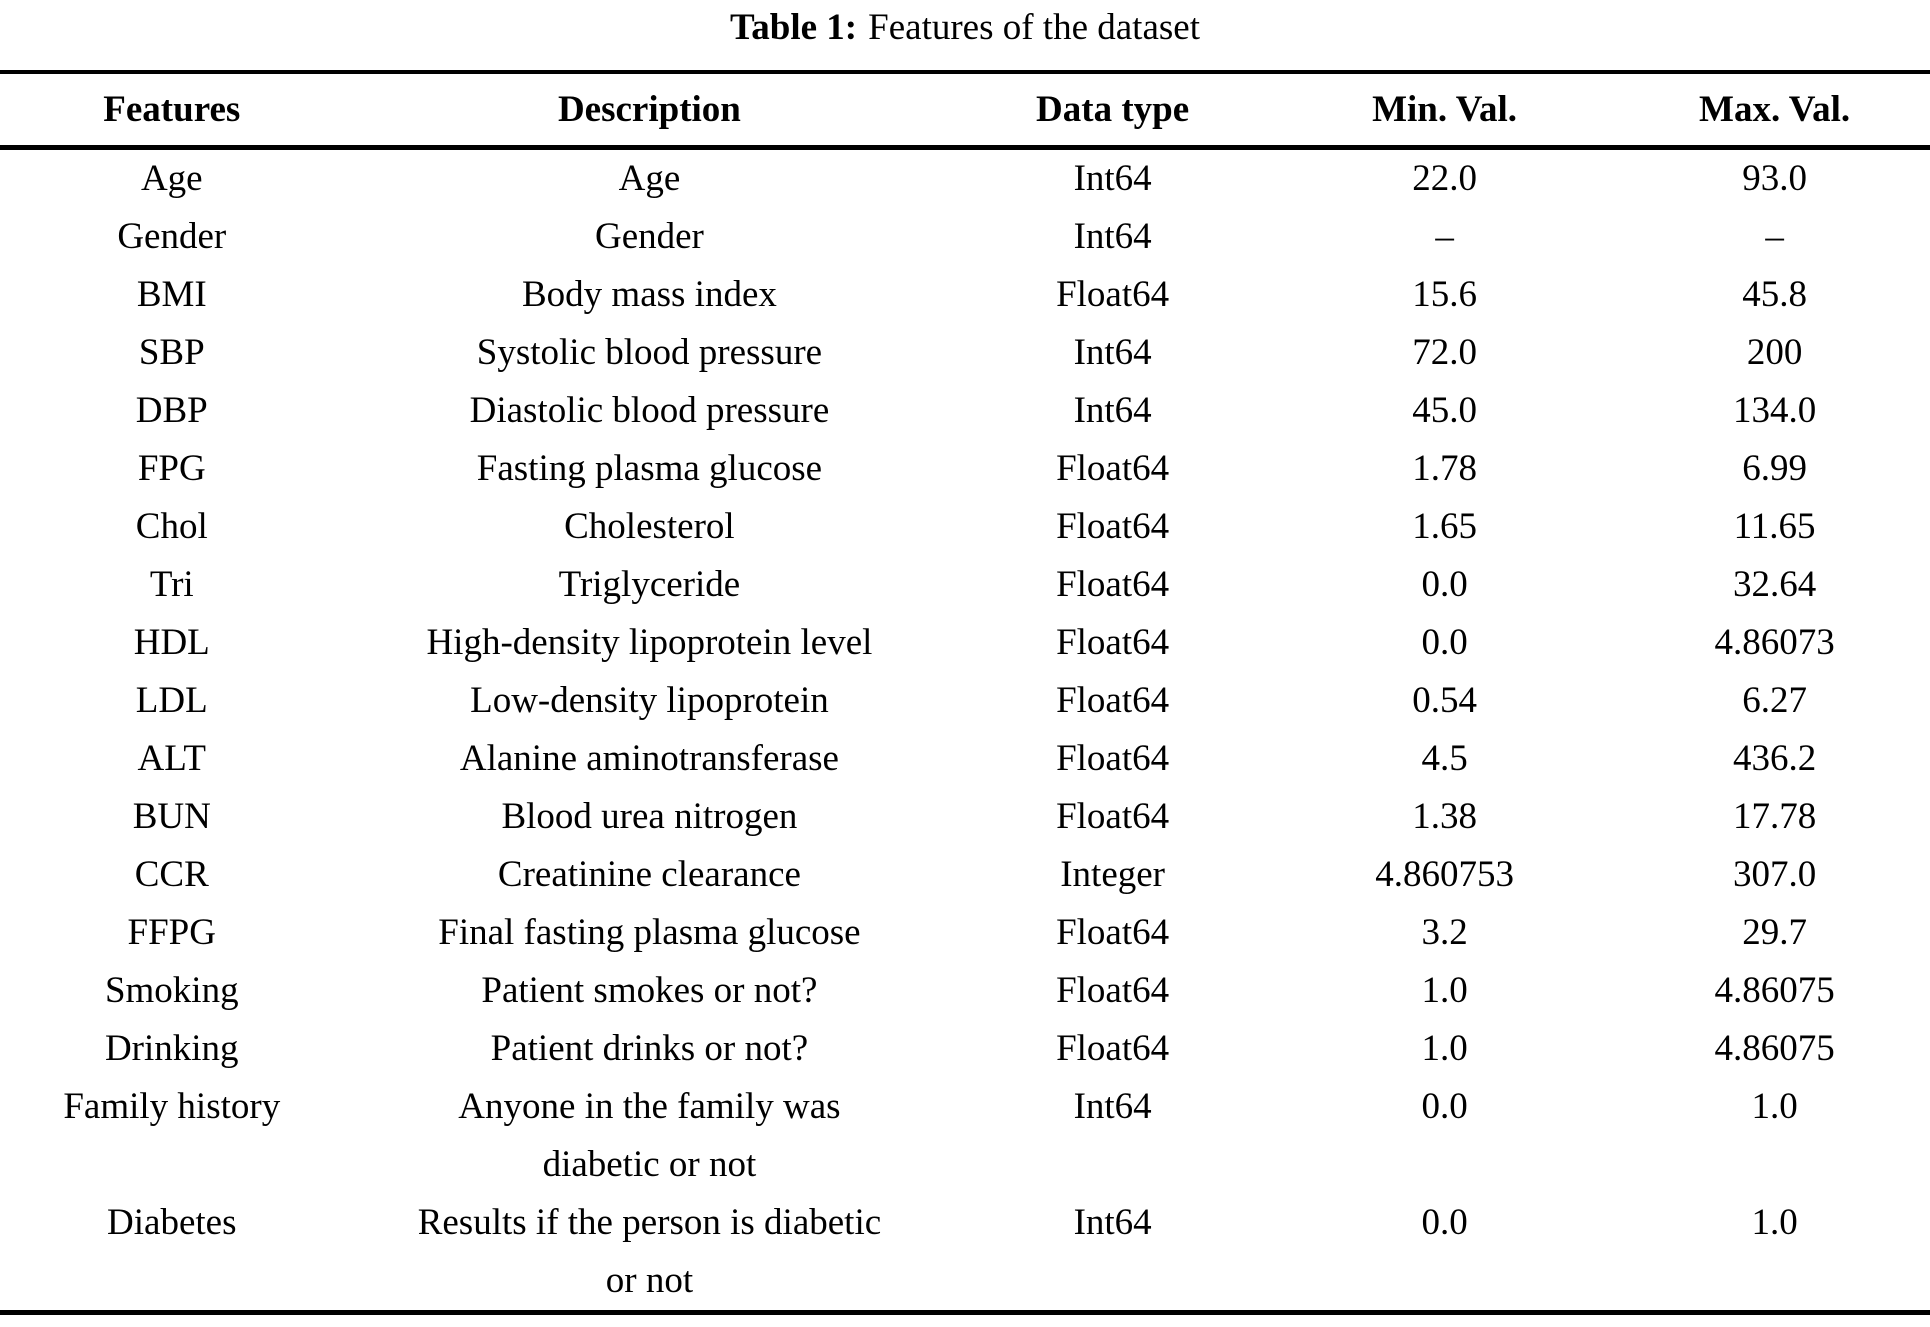 This screenshot has height=1327, width=1930. I want to click on description-cell: Creatinine clearance, so click(649, 874).